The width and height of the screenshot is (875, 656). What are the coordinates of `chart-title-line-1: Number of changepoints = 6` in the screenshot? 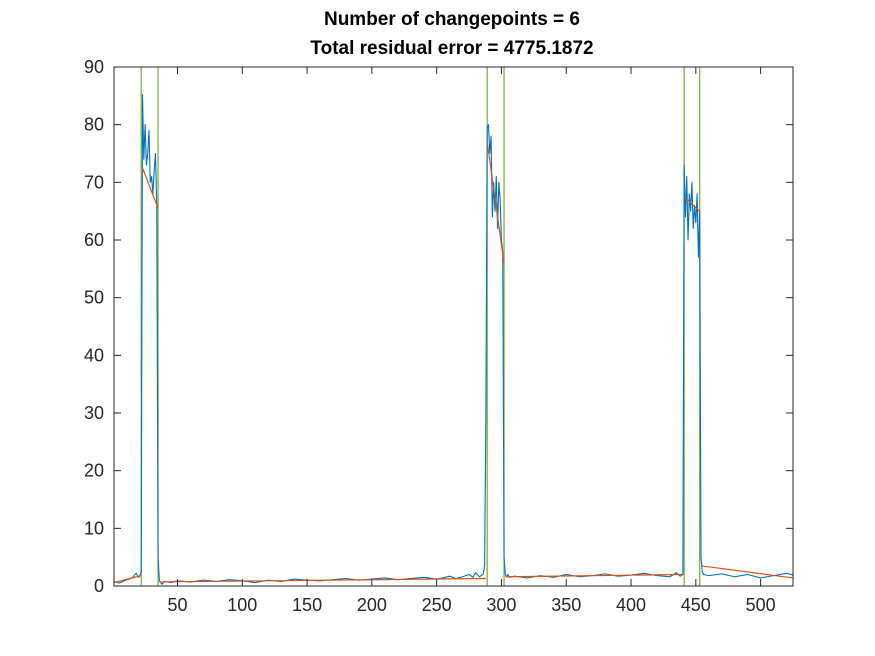 It's located at (452, 19).